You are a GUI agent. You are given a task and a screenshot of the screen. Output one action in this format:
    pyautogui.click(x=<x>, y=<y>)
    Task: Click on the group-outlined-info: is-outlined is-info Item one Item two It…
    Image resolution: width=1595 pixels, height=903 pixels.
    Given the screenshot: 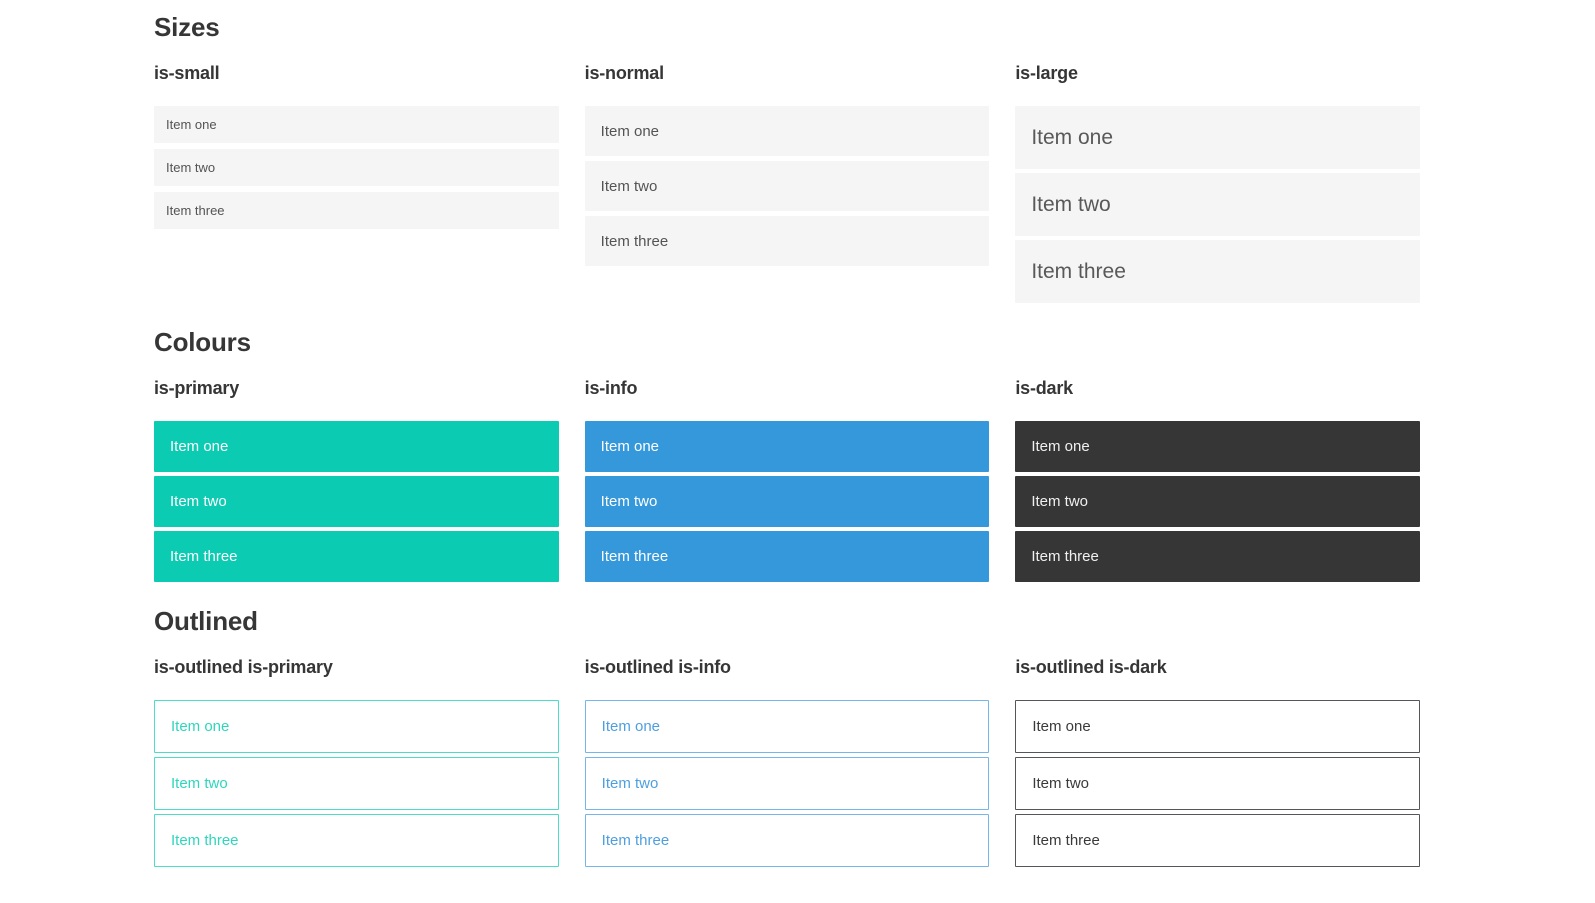 What is the action you would take?
    pyautogui.click(x=787, y=763)
    